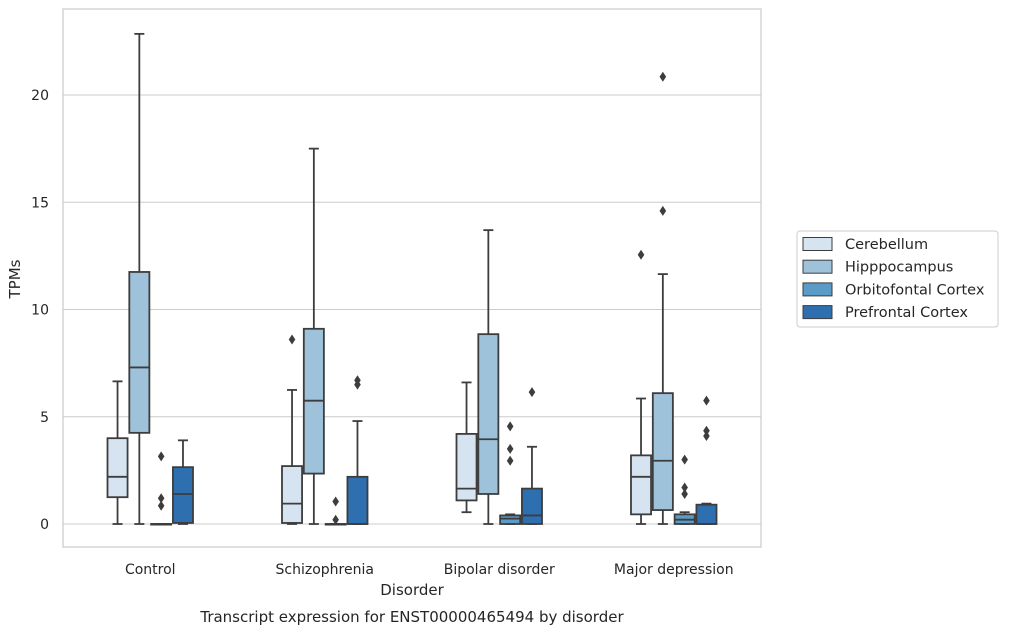  Describe the element at coordinates (915, 290) in the screenshot. I see `legend-label: Orbitofontal Cortex` at that location.